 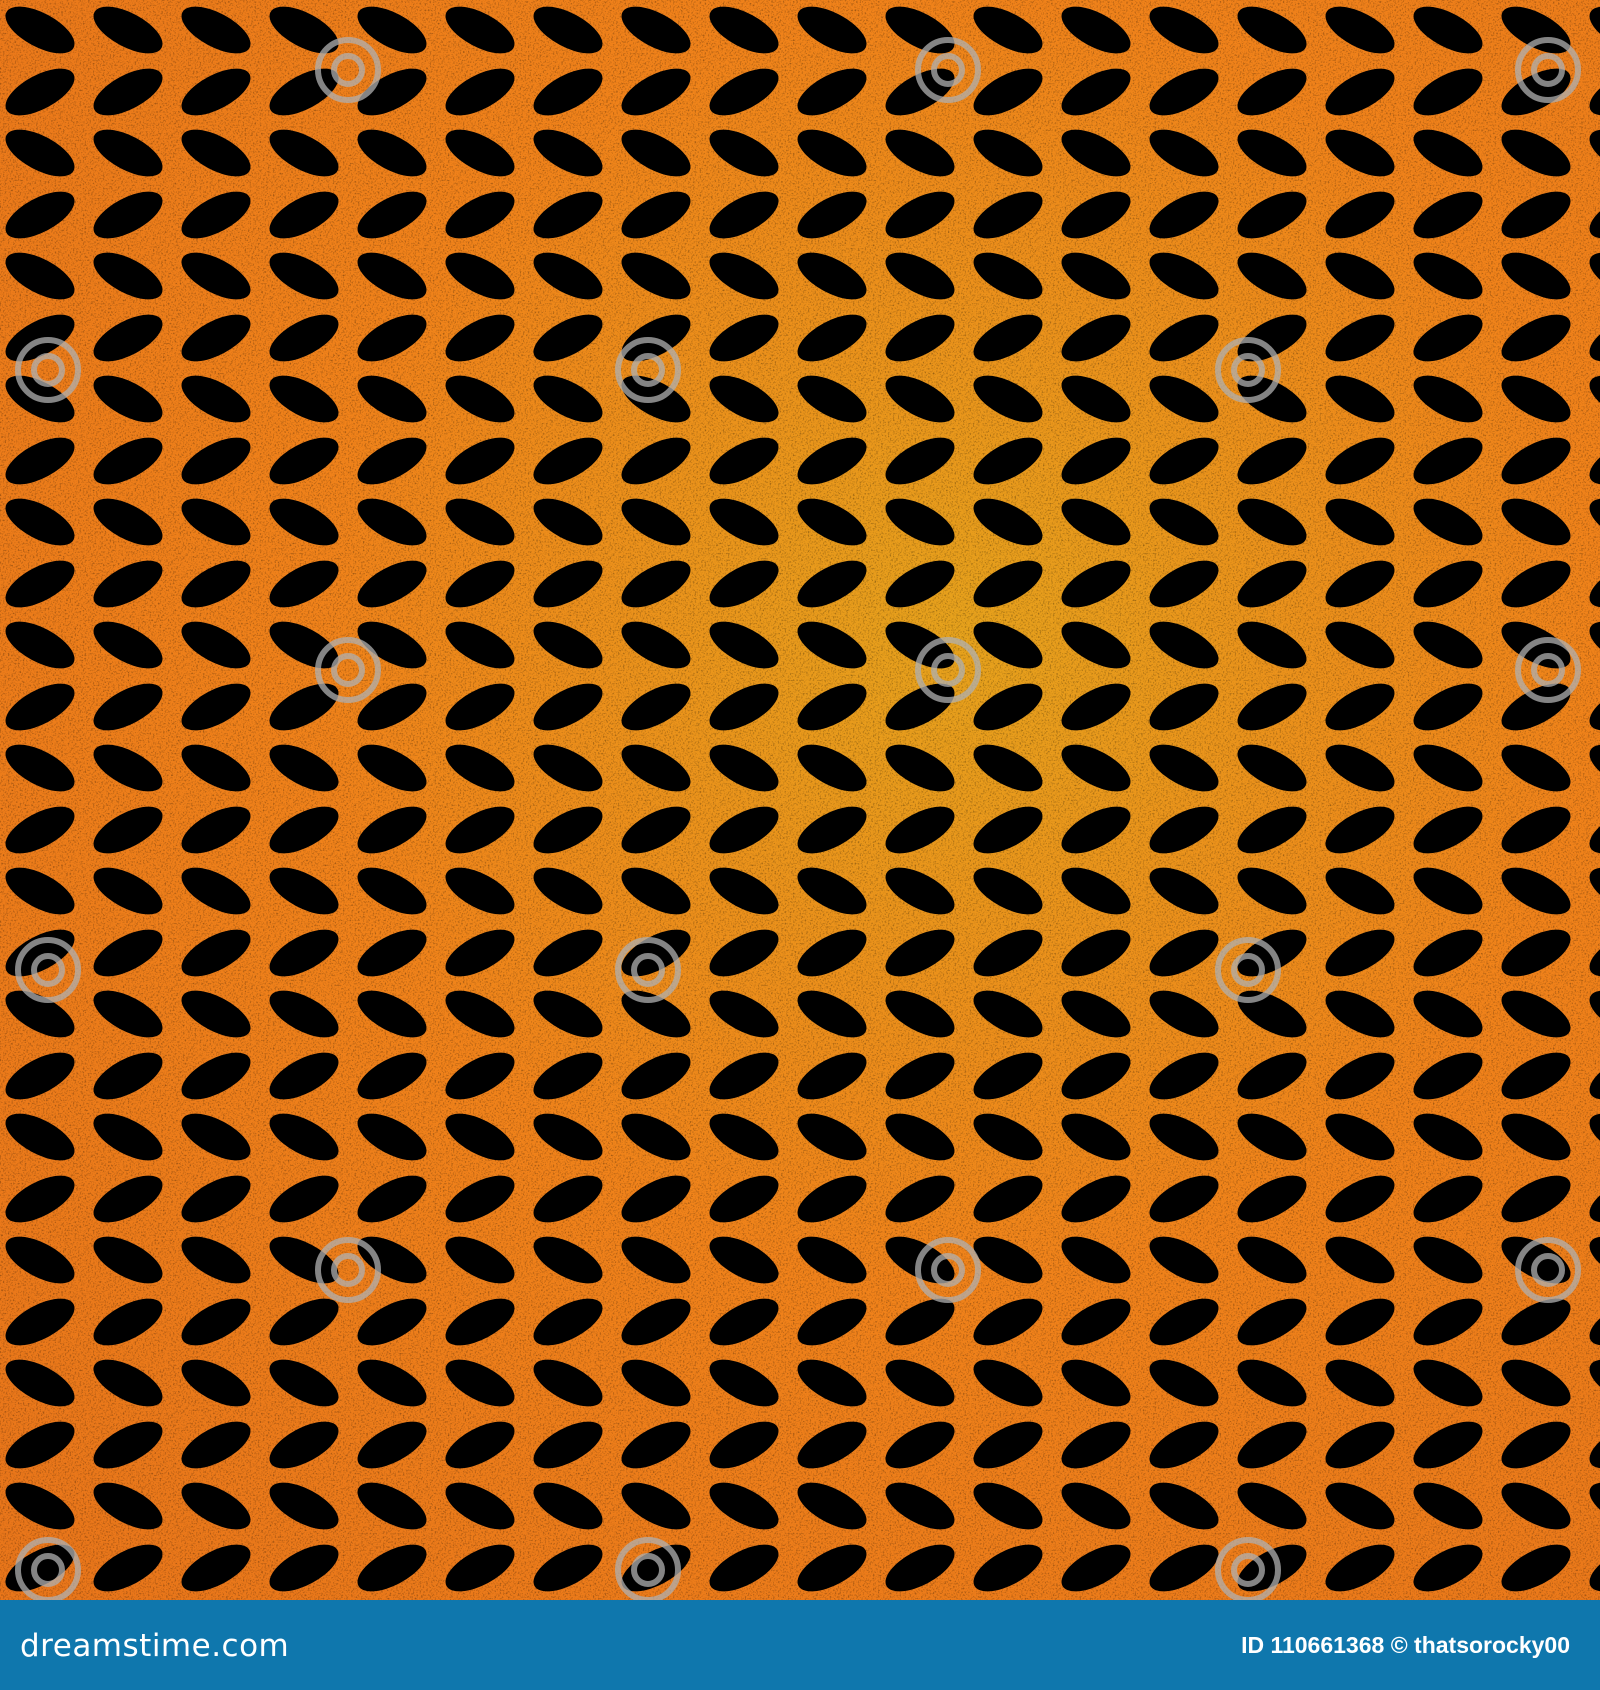 I want to click on dreamstime-logo: dreamstime.com, so click(x=155, y=1646).